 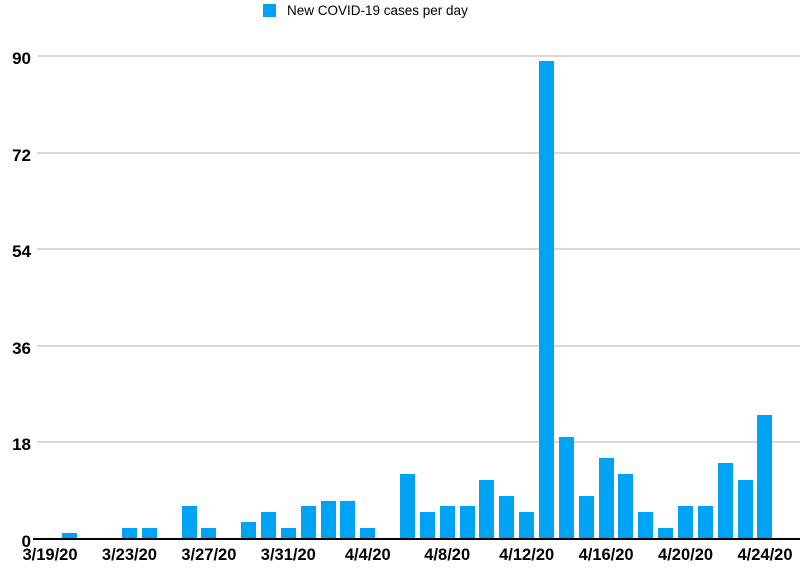 What do you see at coordinates (686, 555) in the screenshot?
I see `x-tick-label-4-20-20: 4/20/20` at bounding box center [686, 555].